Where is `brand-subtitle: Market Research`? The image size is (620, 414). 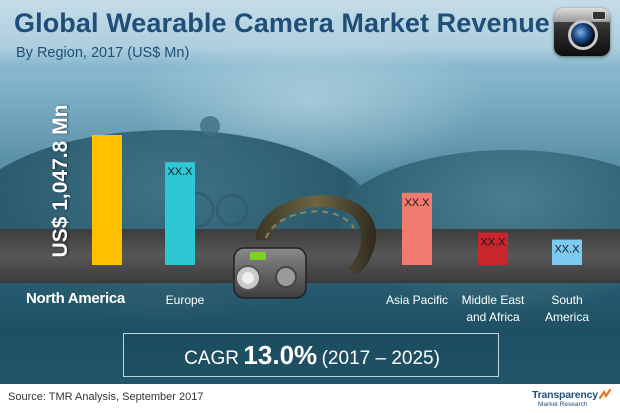
brand-subtitle: Market Research is located at coordinates (563, 404).